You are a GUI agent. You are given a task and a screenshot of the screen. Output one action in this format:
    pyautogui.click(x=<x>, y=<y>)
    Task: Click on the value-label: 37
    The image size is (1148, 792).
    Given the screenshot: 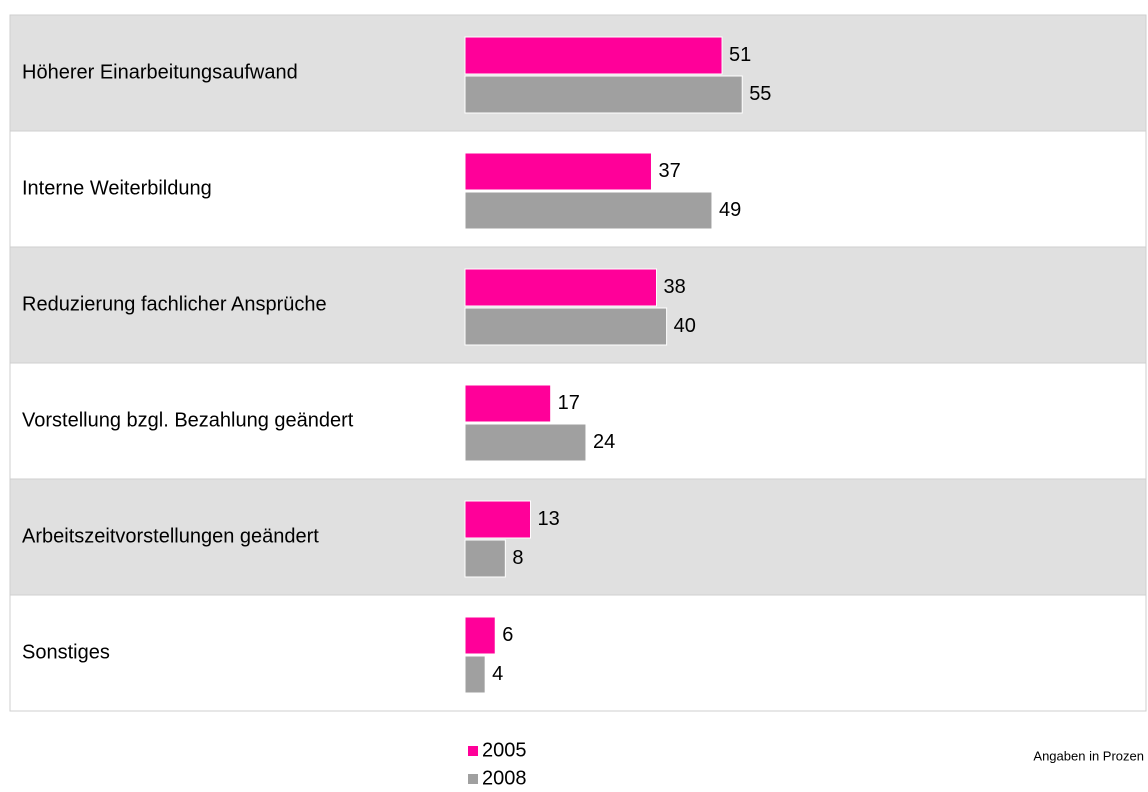 What is the action you would take?
    pyautogui.click(x=669, y=171)
    